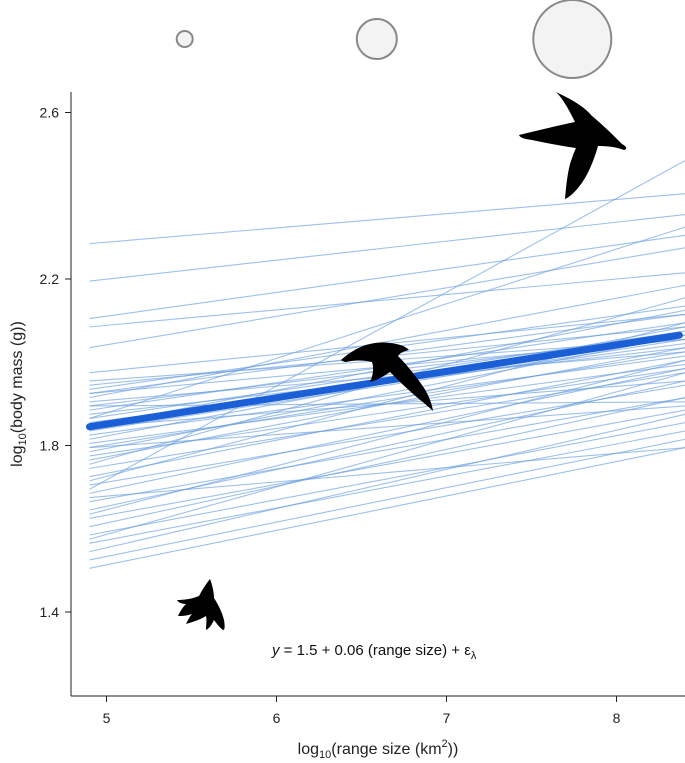 This screenshot has width=685, height=763. What do you see at coordinates (19, 394) in the screenshot?
I see `y-axis-title: log10(body mass (g))` at bounding box center [19, 394].